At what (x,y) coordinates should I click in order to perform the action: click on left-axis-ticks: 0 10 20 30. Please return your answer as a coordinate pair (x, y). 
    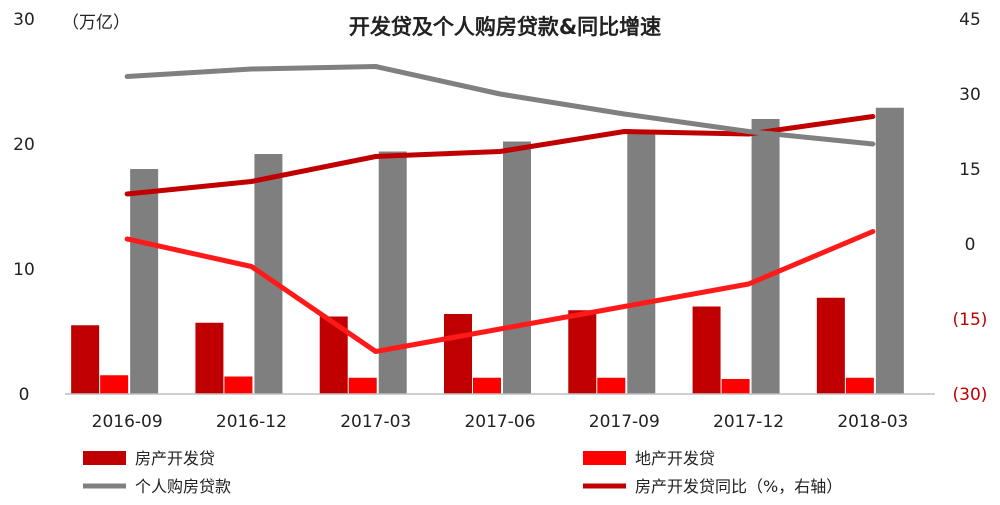
    Looking at the image, I should click on (24, 207).